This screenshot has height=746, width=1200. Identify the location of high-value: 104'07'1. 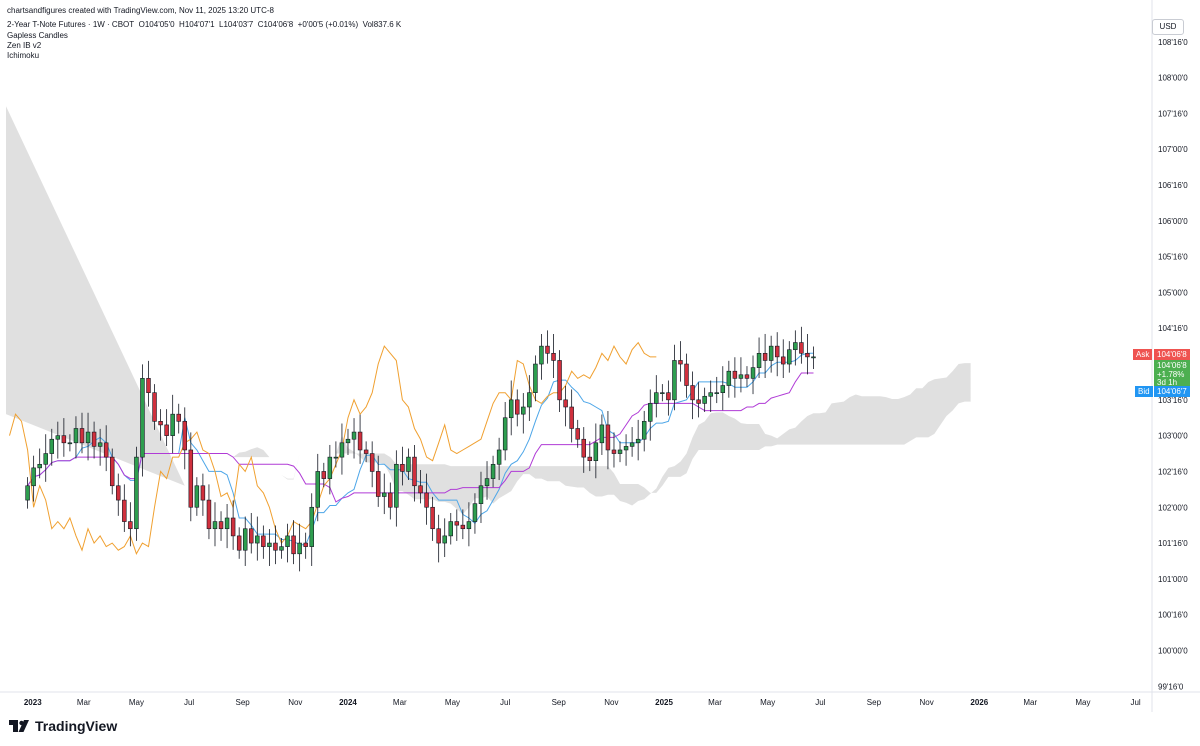
(199, 24).